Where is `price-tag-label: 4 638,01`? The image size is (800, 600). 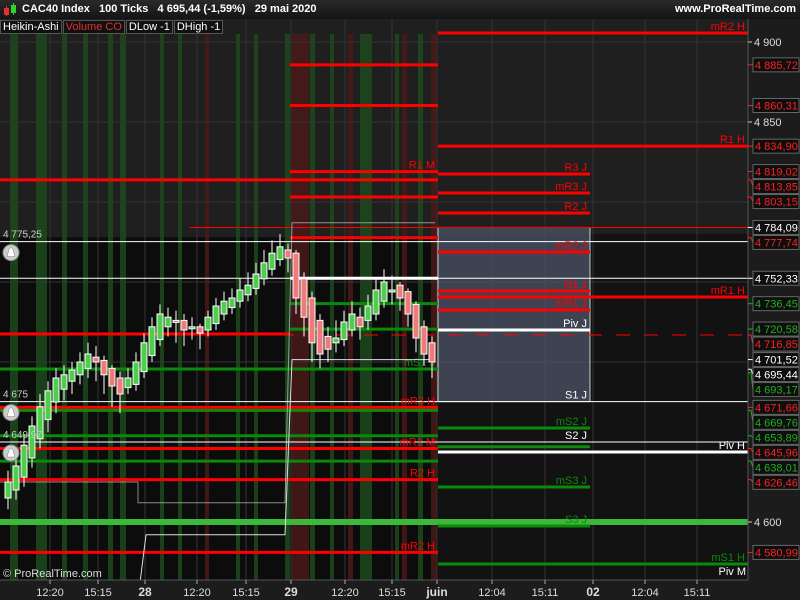
price-tag-label: 4 638,01 is located at coordinates (776, 468).